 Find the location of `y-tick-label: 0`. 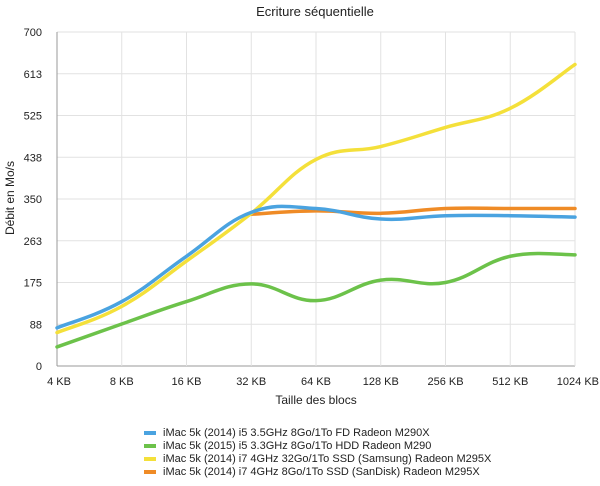

y-tick-label: 0 is located at coordinates (39, 367).